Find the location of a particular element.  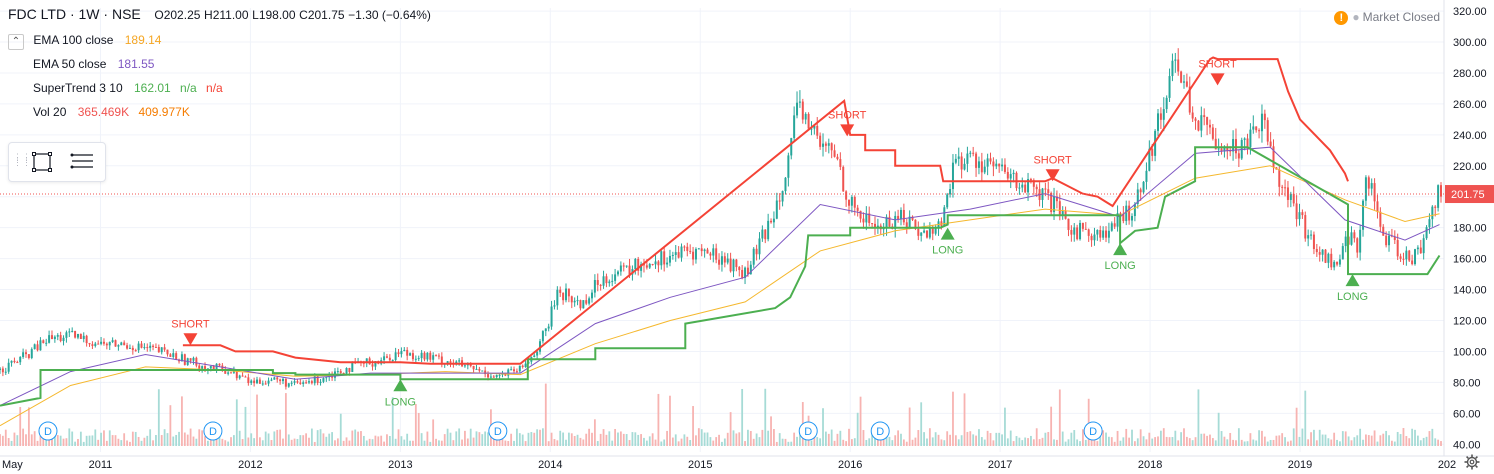

symbol-title: FDC LTD · 1W · NSE is located at coordinates (74, 14).